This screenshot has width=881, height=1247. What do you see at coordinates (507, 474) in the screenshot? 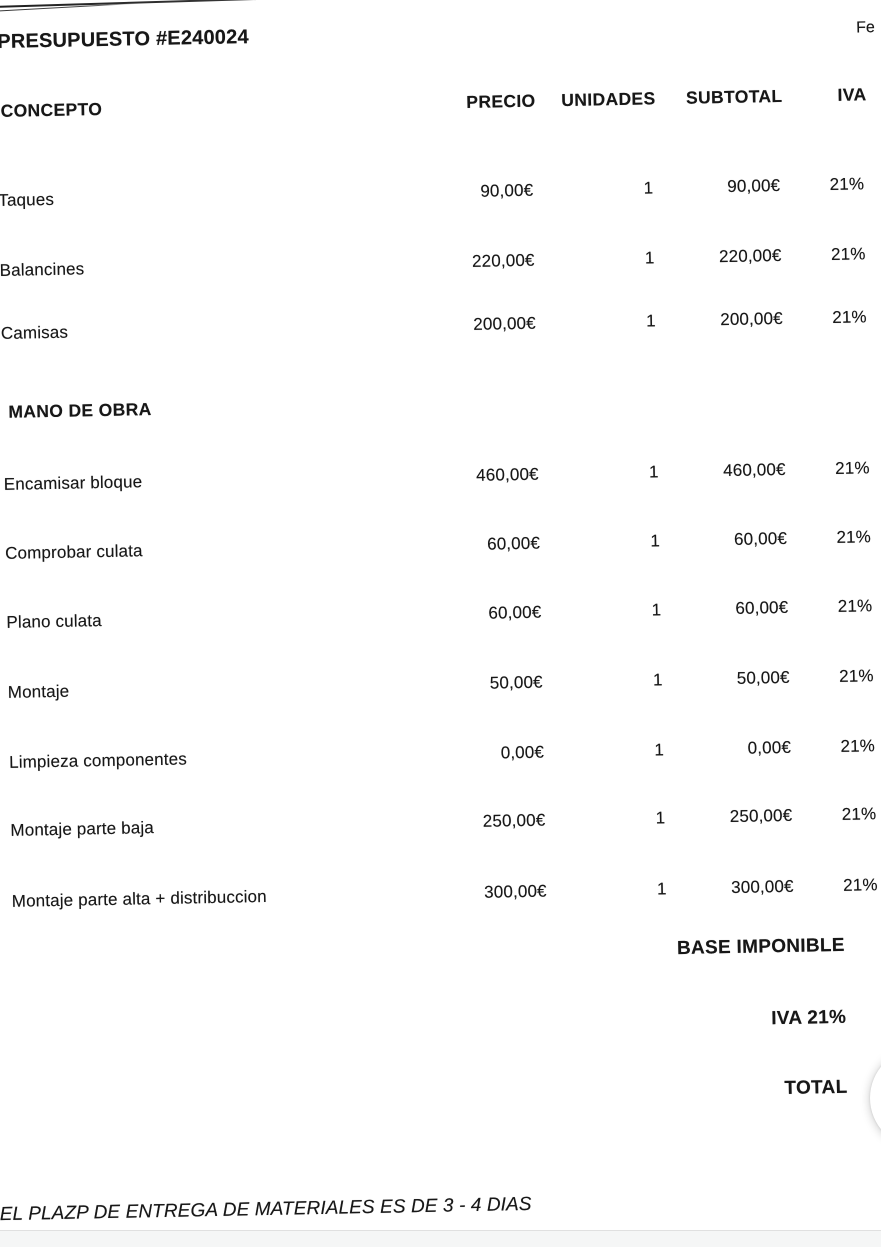
I see `cell-price: 460,00€` at bounding box center [507, 474].